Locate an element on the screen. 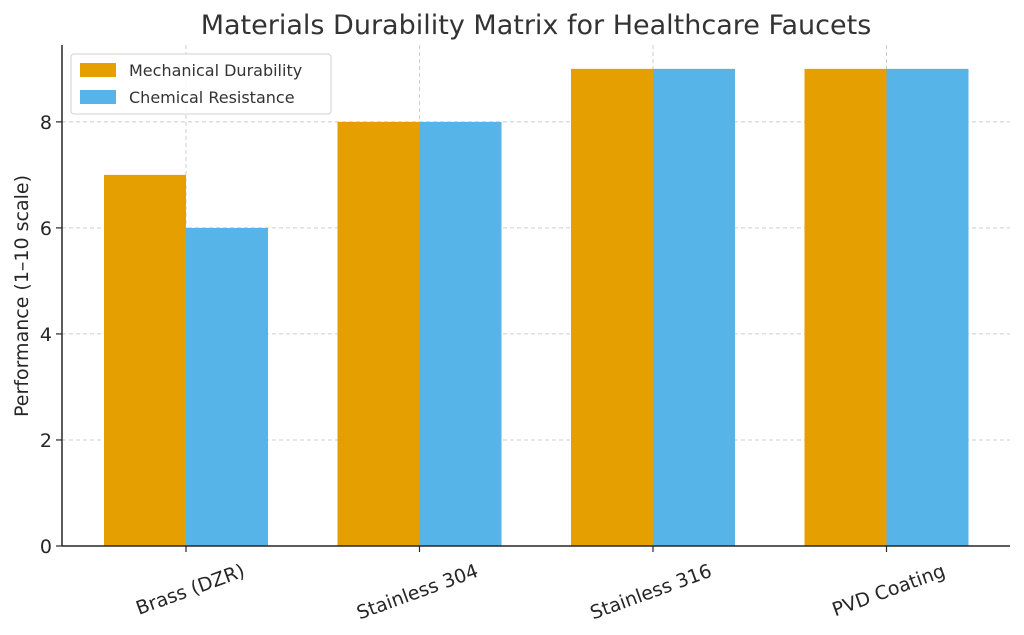  bar-chemical-resistance-brass-dzr is located at coordinates (227, 386).